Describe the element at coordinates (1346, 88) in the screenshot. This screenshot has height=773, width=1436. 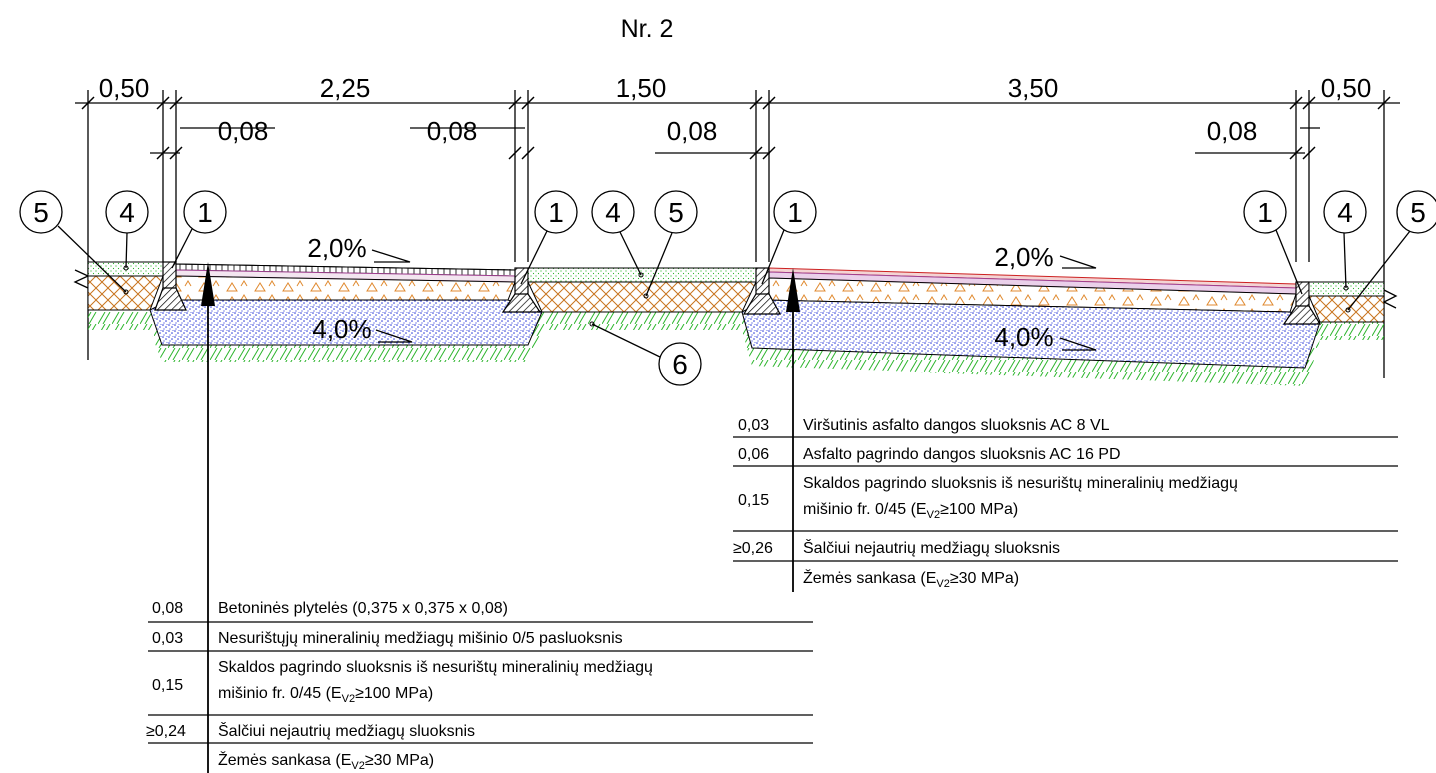
I see `dim-verge-right-width: 0,50` at that location.